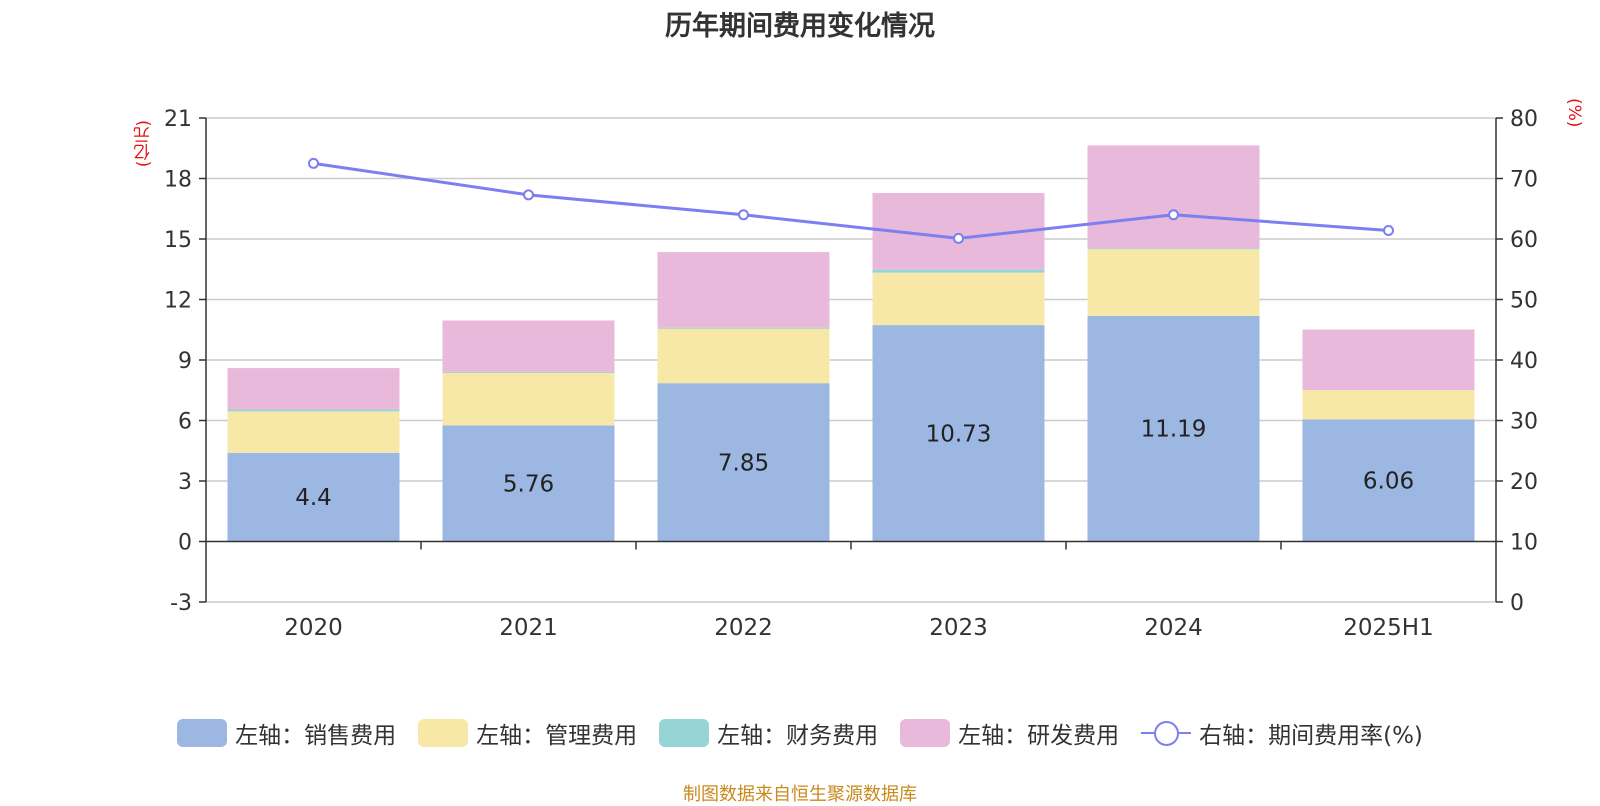  What do you see at coordinates (178, 301) in the screenshot?
I see `left-tick-label: 12` at bounding box center [178, 301].